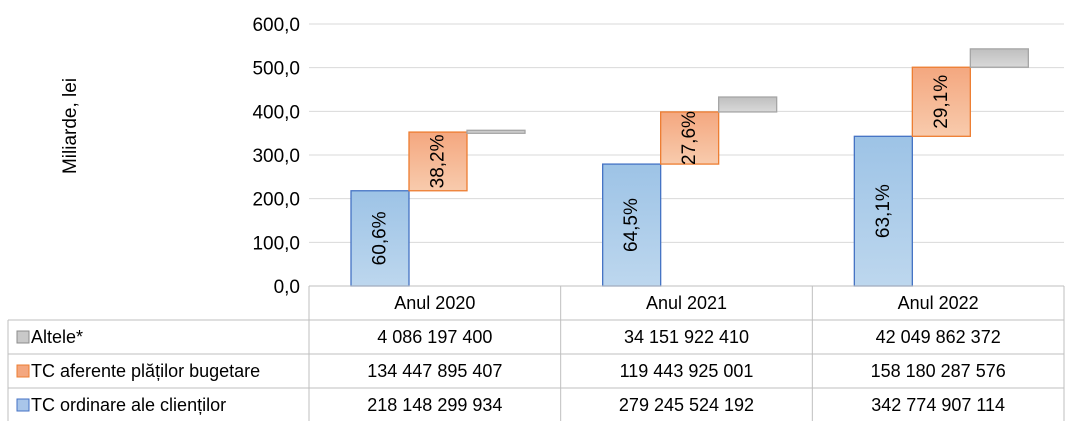 The width and height of the screenshot is (1067, 421). Describe the element at coordinates (687, 371) in the screenshot. I see `table-cell: 119 443 925 001` at that location.